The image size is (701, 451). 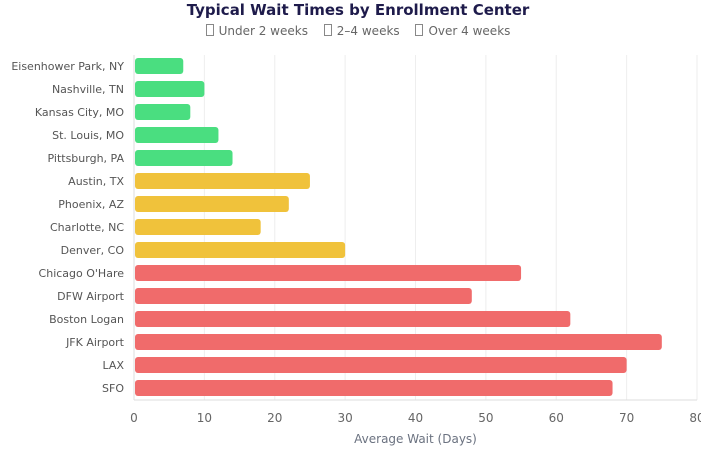 What do you see at coordinates (358, 10) in the screenshot?
I see `chart-title: Typical Wait Times by Enrollment Center` at bounding box center [358, 10].